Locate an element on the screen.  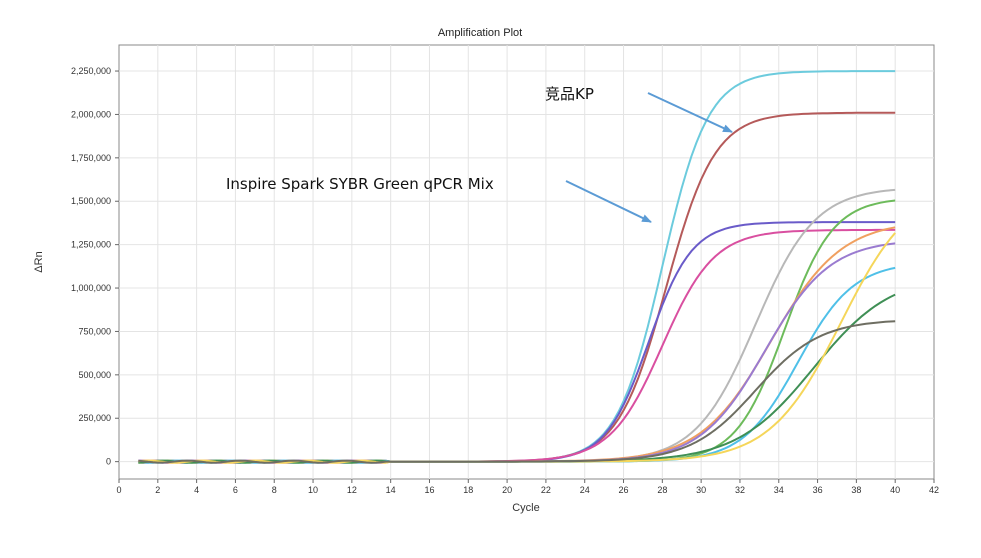
x-tick-label: 4 is located at coordinates (196, 490).